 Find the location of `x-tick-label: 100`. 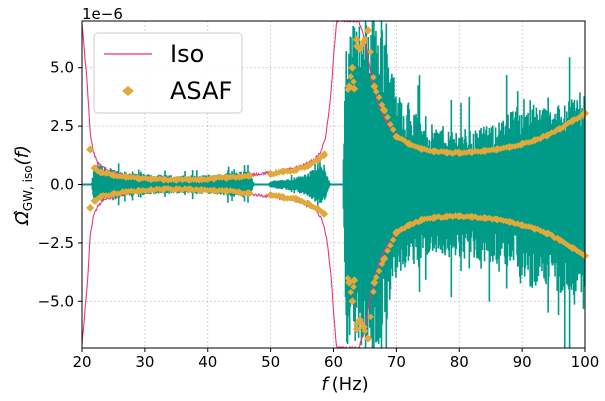

x-tick-label: 100 is located at coordinates (585, 362).